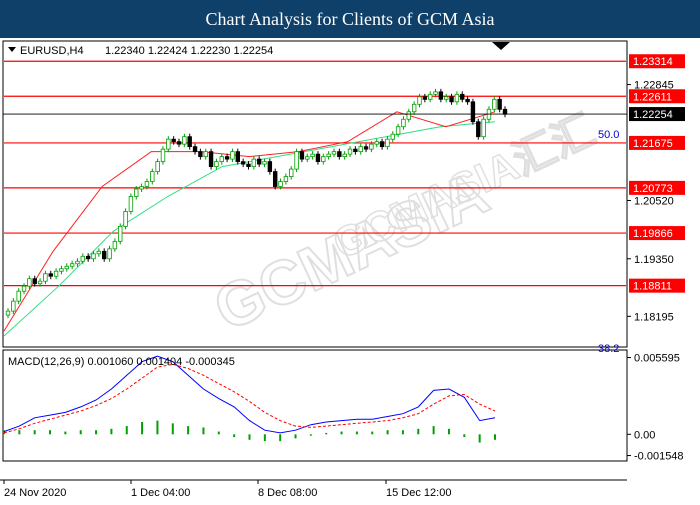 This screenshot has height=505, width=700. I want to click on symbol-dropdown-icon, so click(12, 49).